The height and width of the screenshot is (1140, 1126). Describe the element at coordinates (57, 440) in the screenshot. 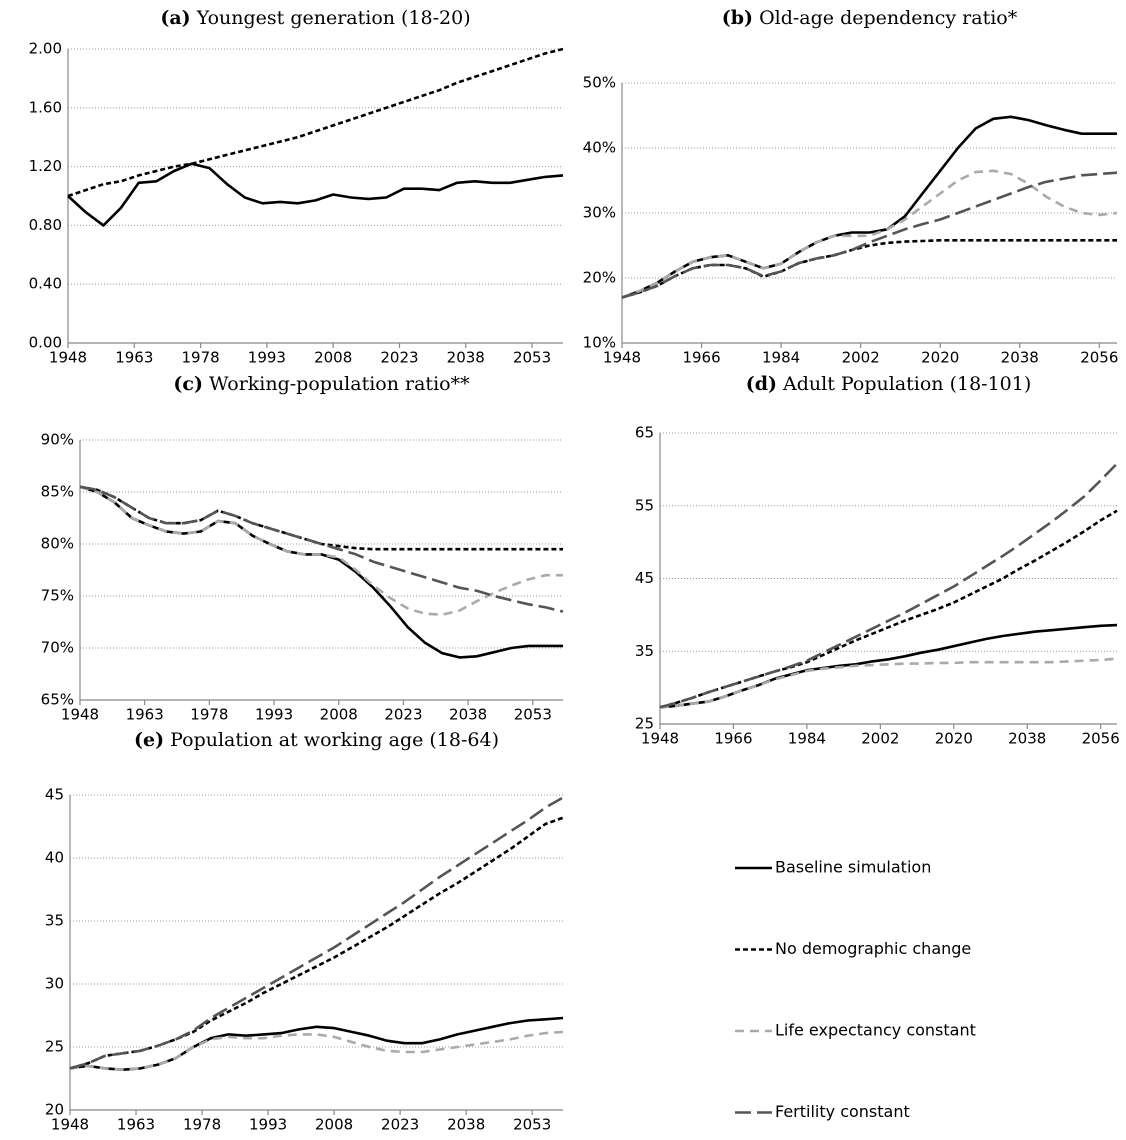

I see `y-tick-label: 90%` at that location.